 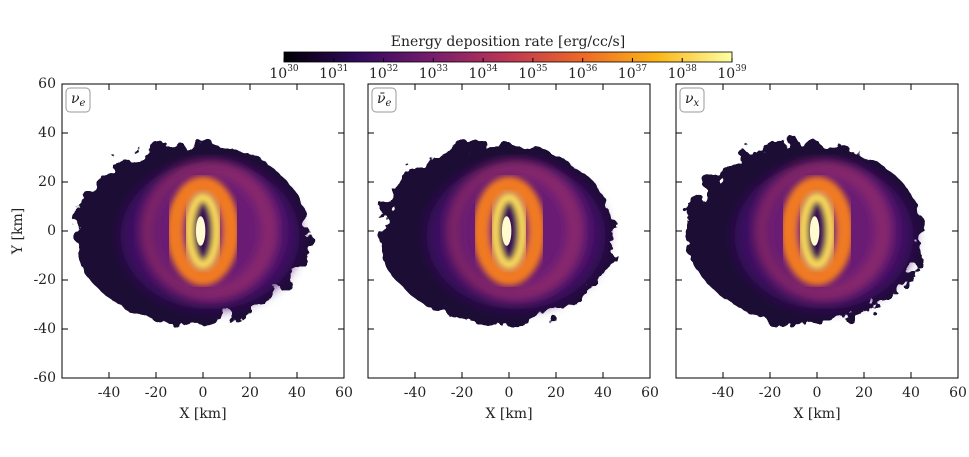 What do you see at coordinates (508, 42) in the screenshot?
I see `colorbar-title: Energy deposition rate [erg/cc/s]` at bounding box center [508, 42].